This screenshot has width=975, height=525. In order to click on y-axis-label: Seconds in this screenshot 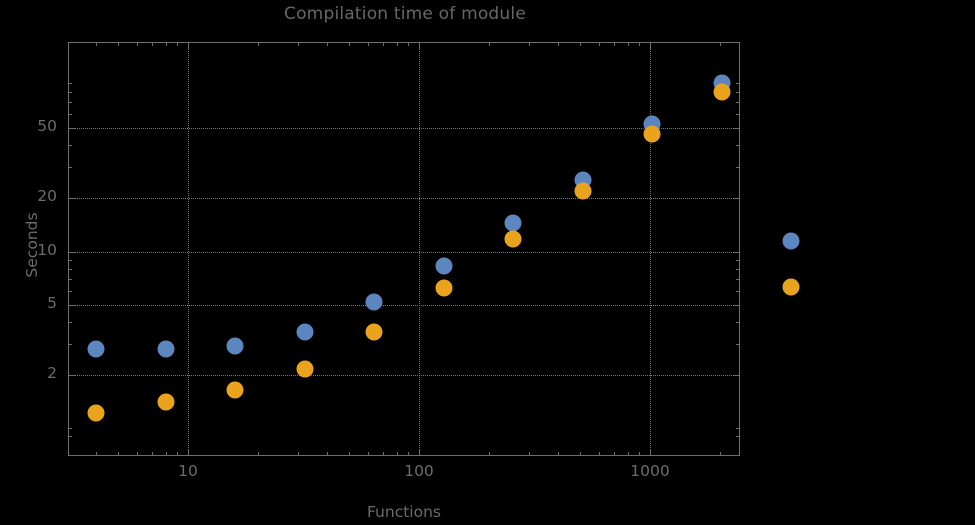, I will do `click(32, 245)`.